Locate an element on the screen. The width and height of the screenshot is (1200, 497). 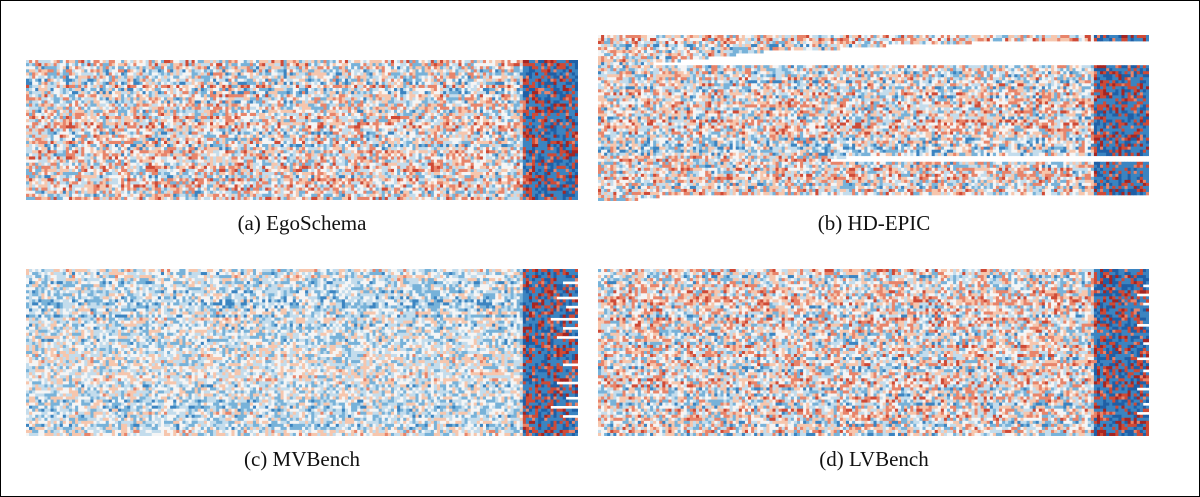
caption-lvbench: (d) LVBench is located at coordinates (874, 459).